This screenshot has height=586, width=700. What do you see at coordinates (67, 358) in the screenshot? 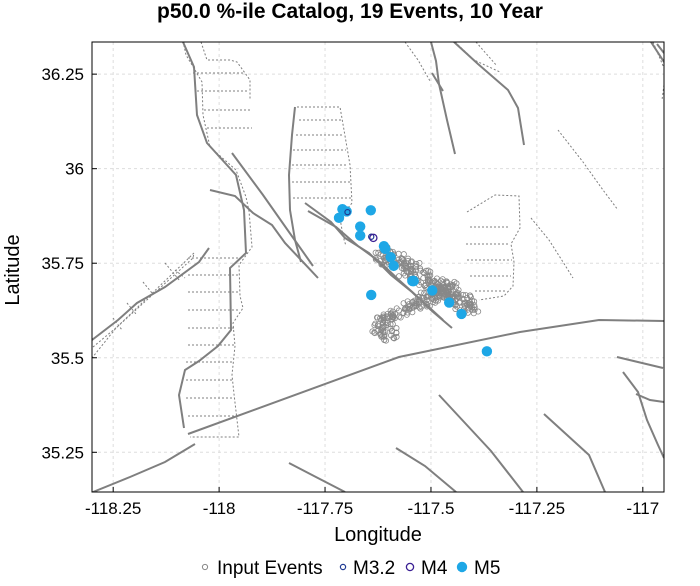
I see `y-tick-label: 35.5` at bounding box center [67, 358].